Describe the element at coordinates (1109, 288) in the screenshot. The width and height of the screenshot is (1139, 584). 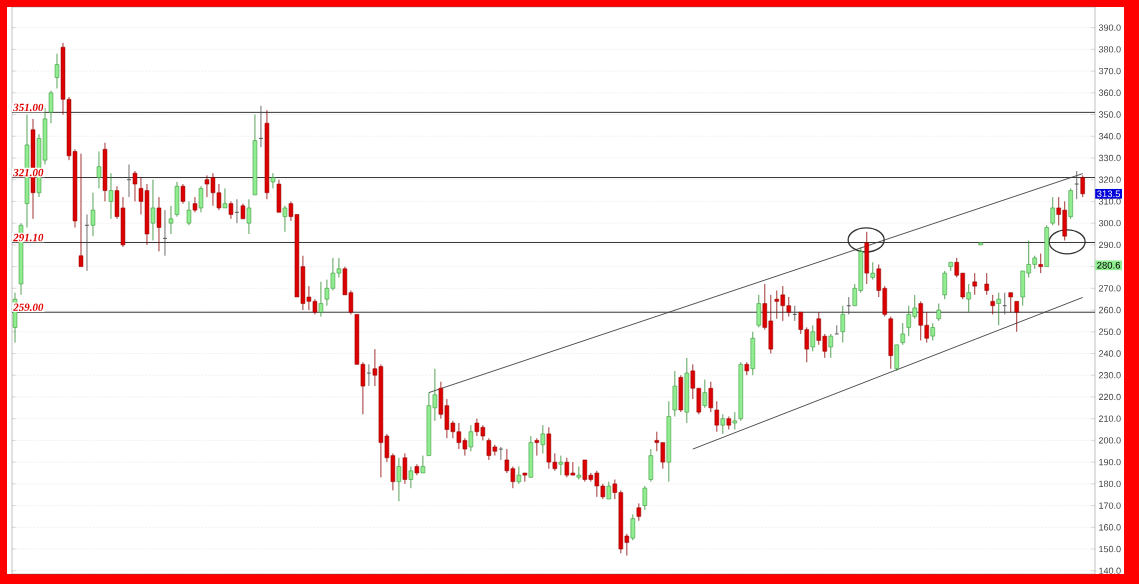
I see `y-tick-label: 270.0` at that location.